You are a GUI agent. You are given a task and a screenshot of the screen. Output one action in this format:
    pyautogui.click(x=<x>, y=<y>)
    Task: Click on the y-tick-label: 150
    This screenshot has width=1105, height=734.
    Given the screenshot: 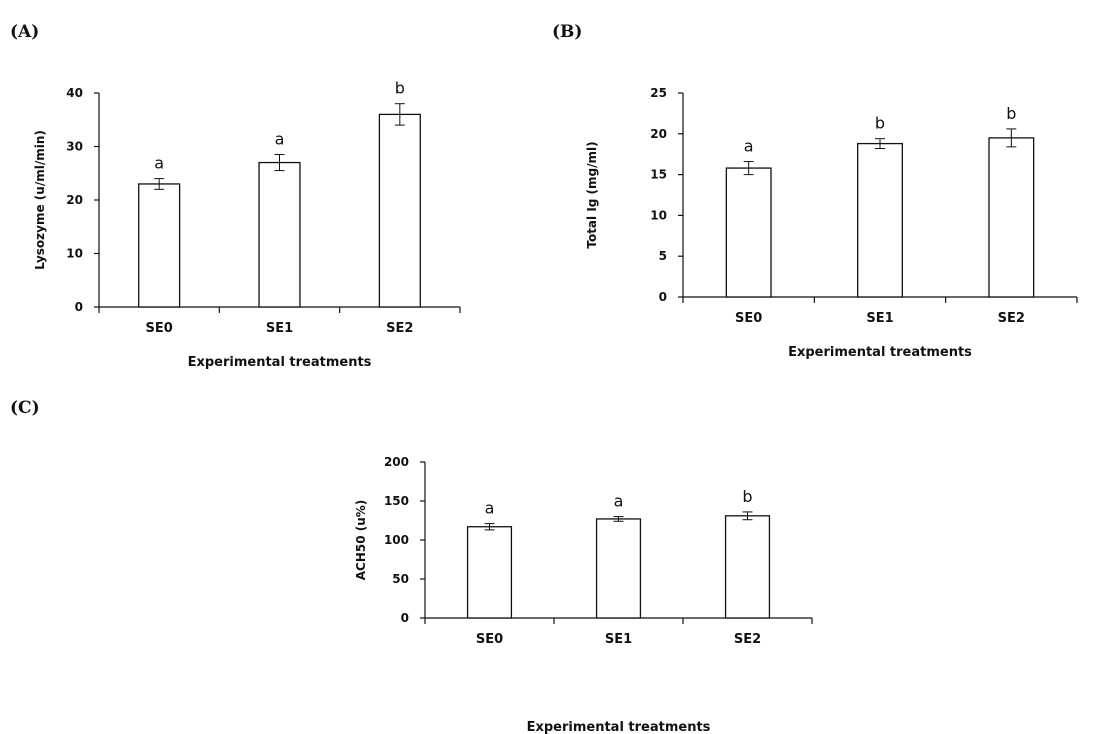 What is the action you would take?
    pyautogui.click(x=396, y=501)
    